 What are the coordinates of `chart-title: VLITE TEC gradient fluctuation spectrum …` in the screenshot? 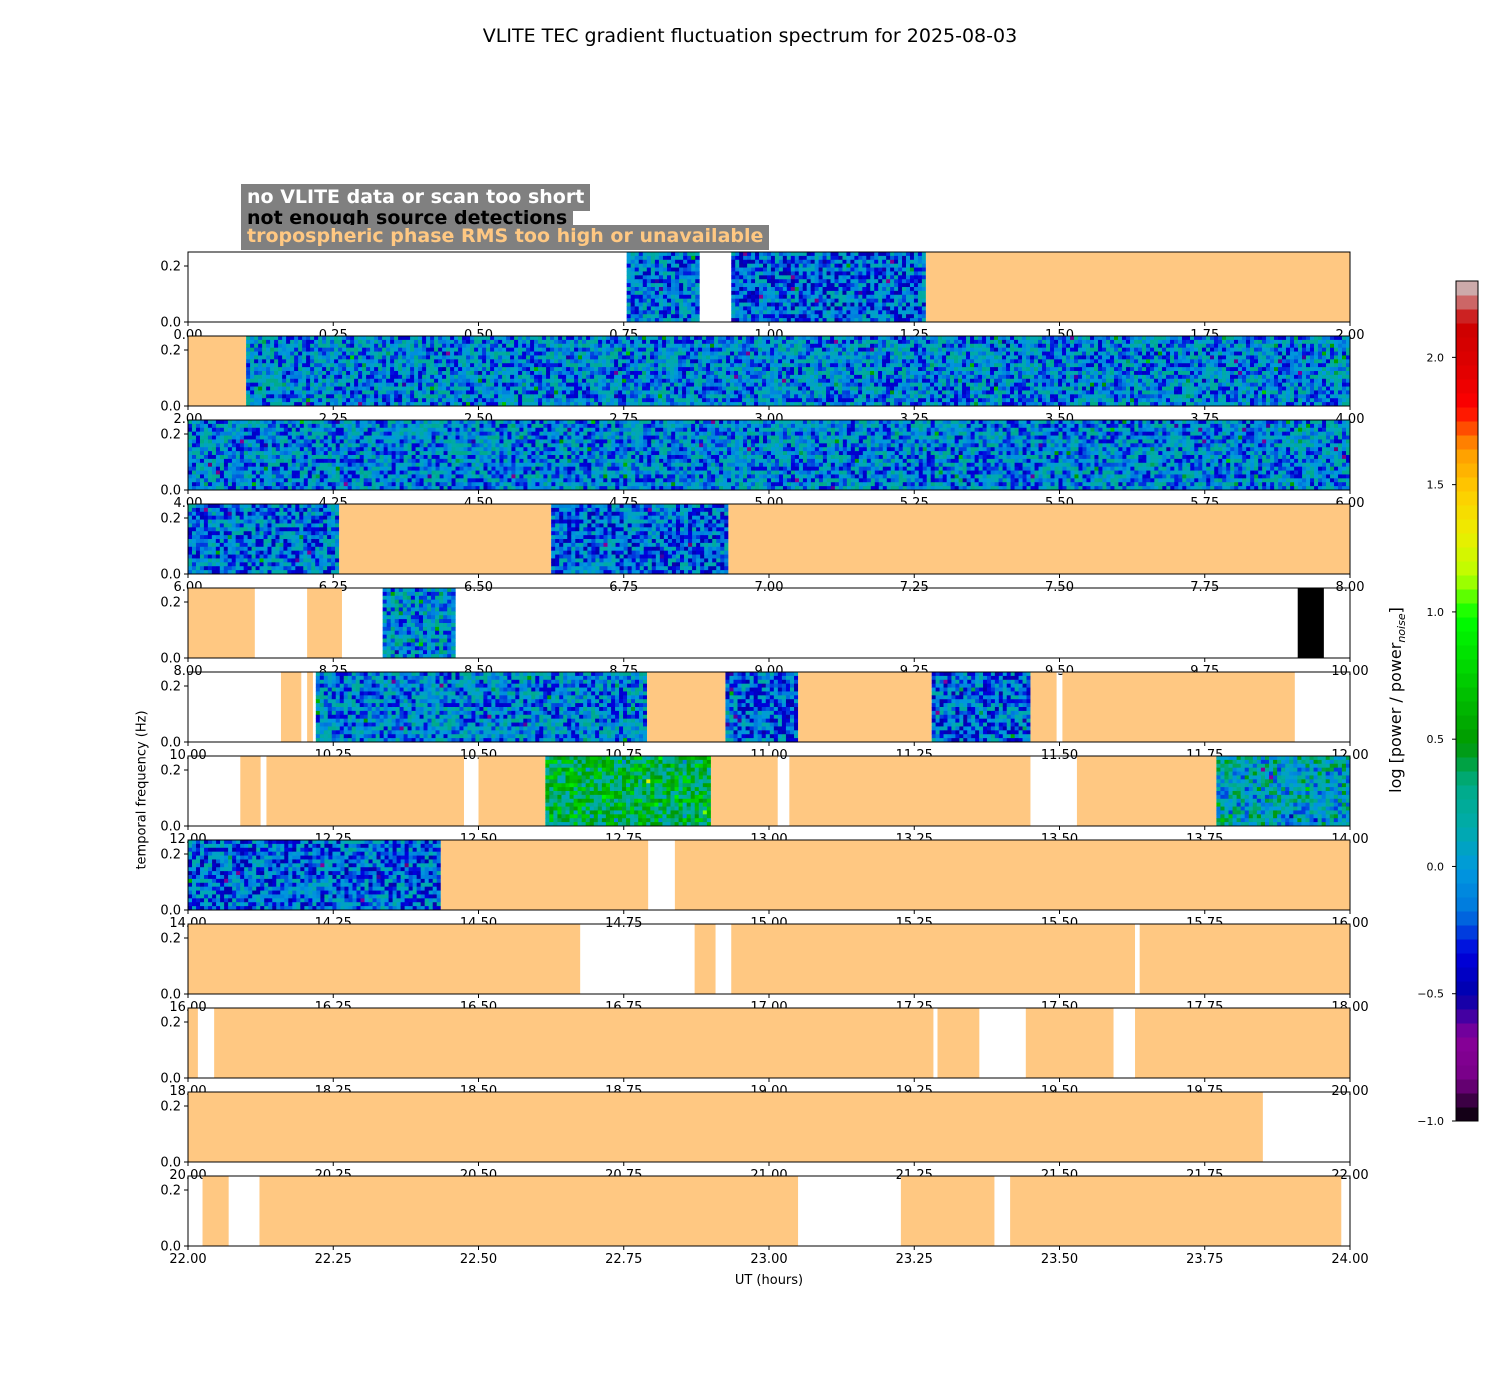 It's located at (750, 36).